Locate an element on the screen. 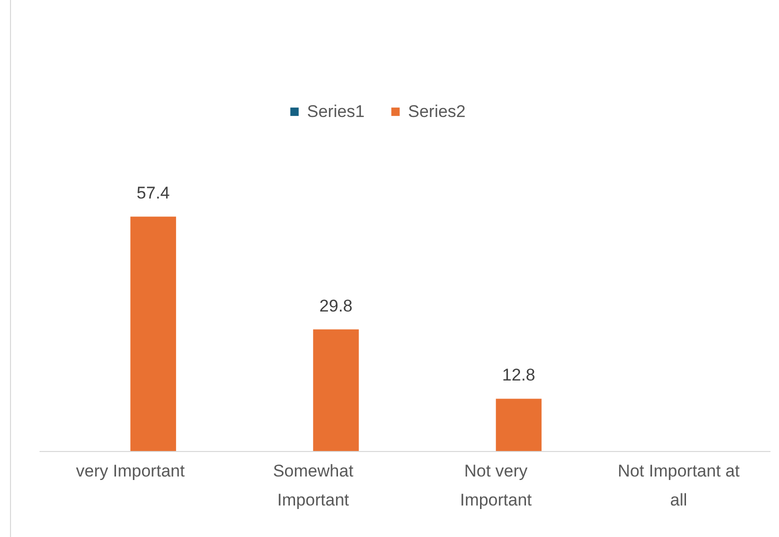 Image resolution: width=779 pixels, height=537 pixels. data-label: 57.4 is located at coordinates (153, 193).